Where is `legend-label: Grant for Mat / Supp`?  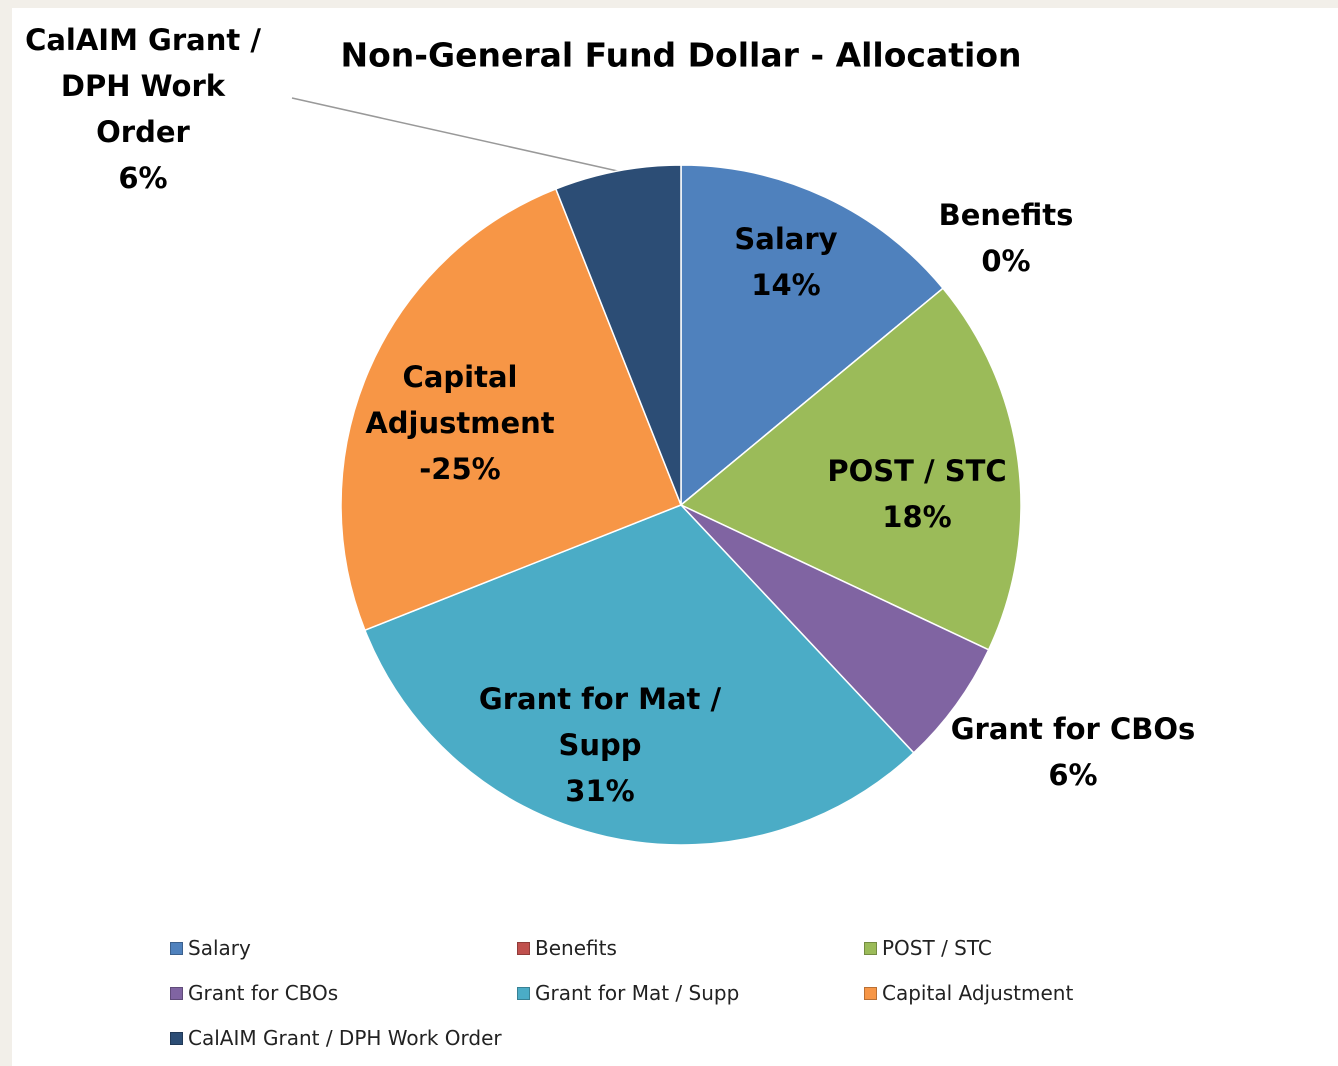
legend-label: Grant for Mat / Supp is located at coordinates (637, 993).